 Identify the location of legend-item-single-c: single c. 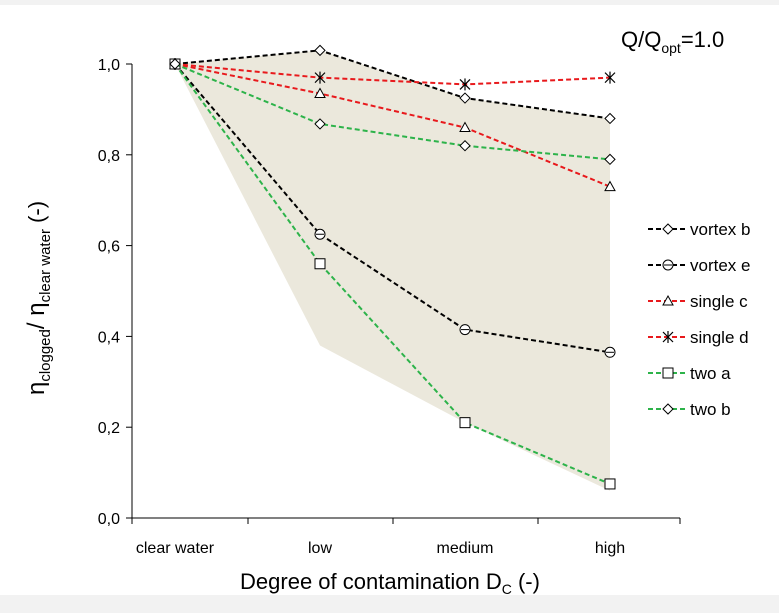
(698, 301).